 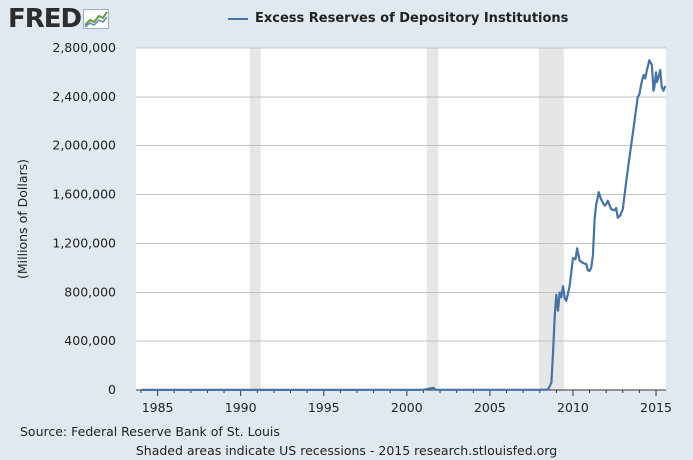 What do you see at coordinates (490, 407) in the screenshot?
I see `x-tick-label-4: 2005` at bounding box center [490, 407].